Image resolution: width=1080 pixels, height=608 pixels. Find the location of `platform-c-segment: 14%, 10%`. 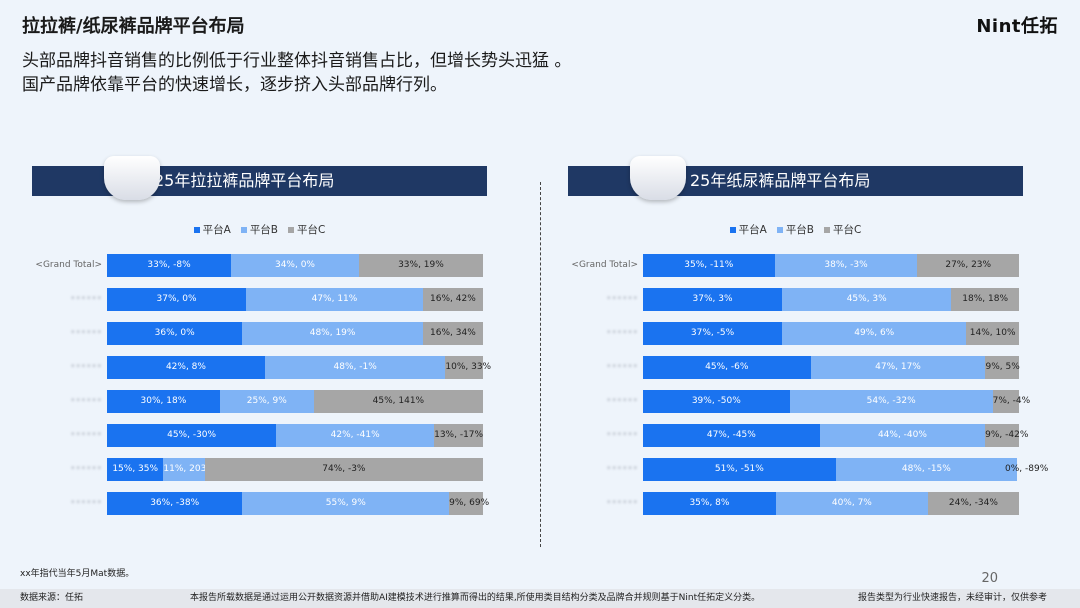

platform-c-segment: 14%, 10% is located at coordinates (992, 333).